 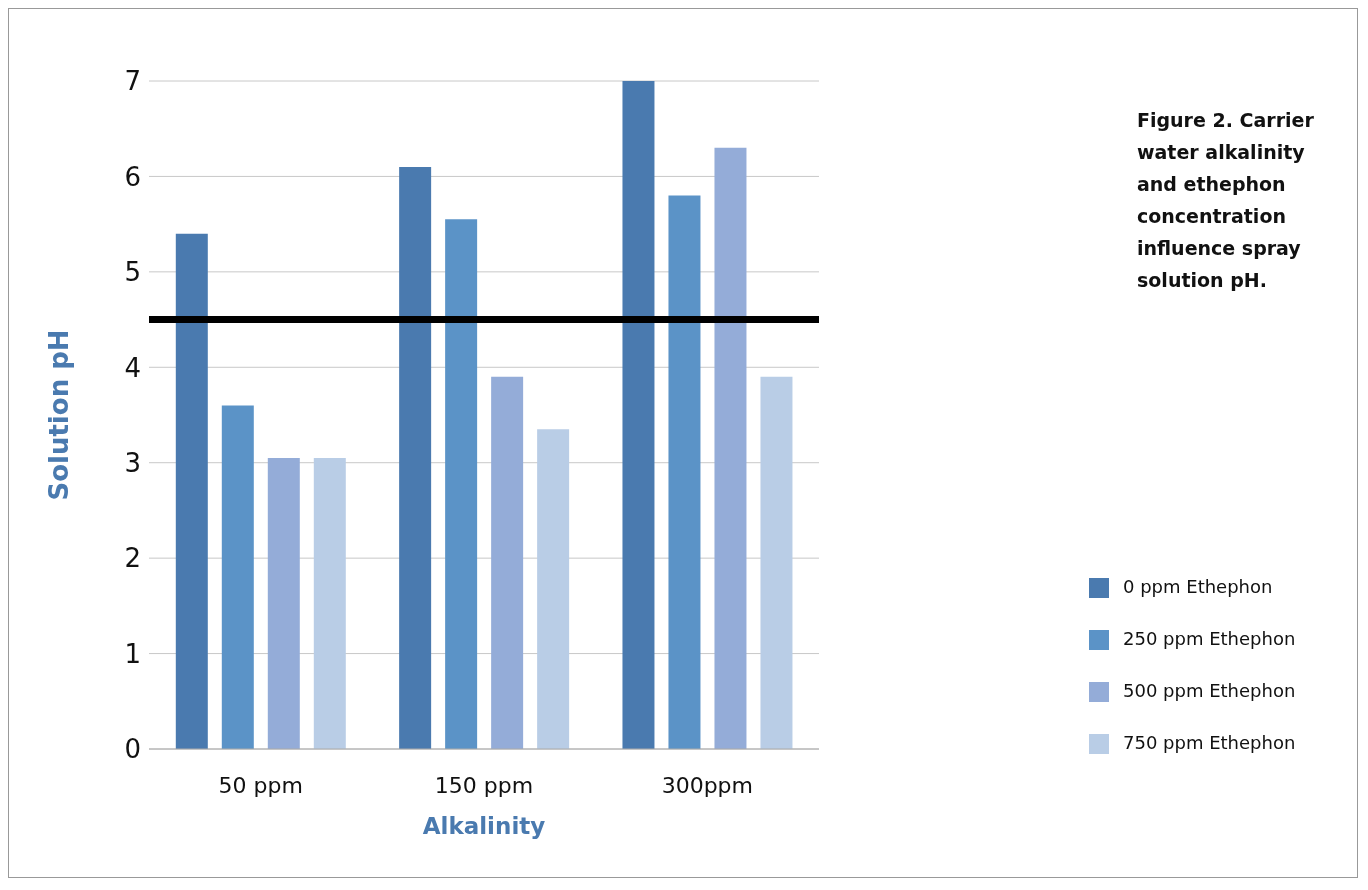 I want to click on y-tick-label: 5, so click(x=132, y=272).